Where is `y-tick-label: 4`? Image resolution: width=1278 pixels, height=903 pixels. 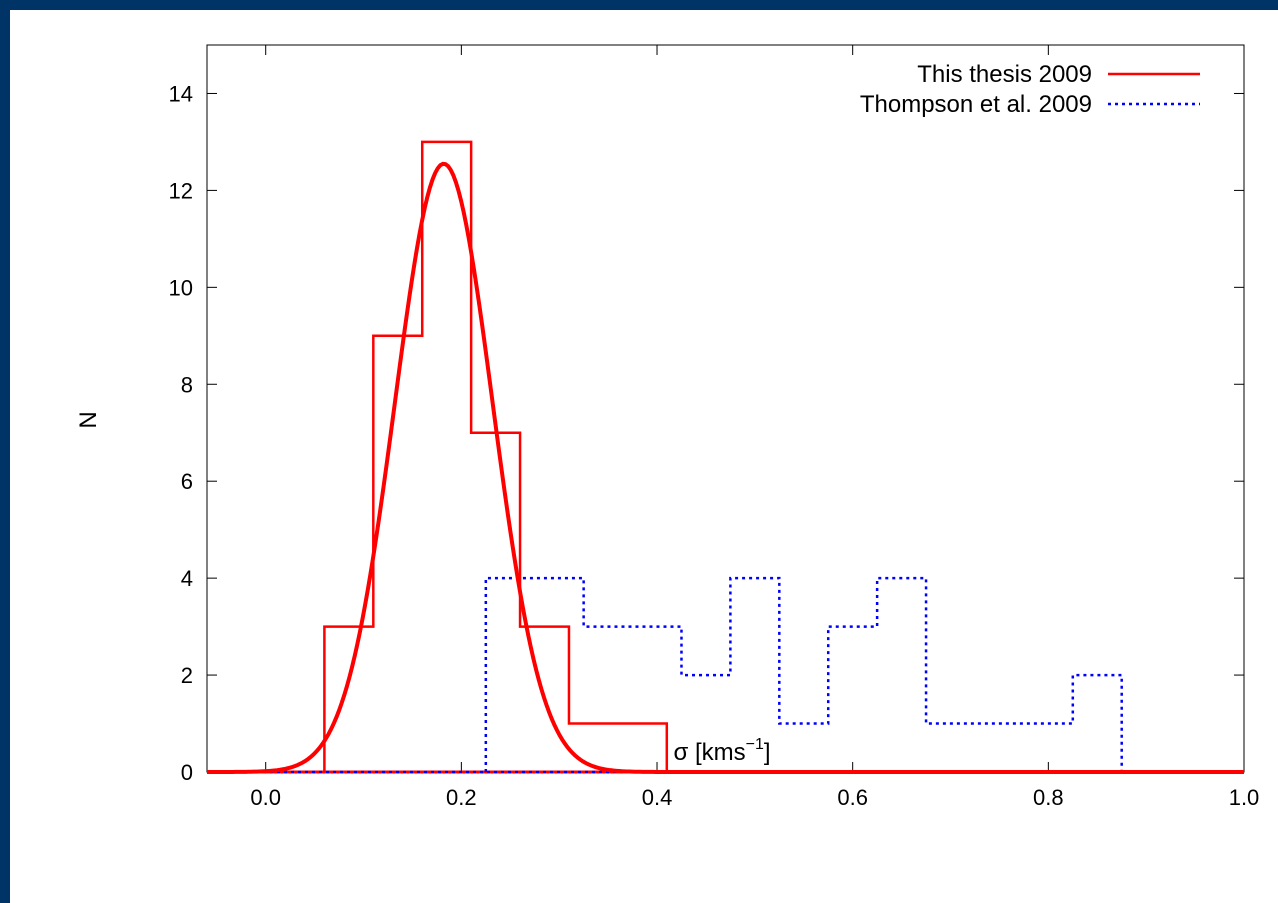 y-tick-label: 4 is located at coordinates (187, 578).